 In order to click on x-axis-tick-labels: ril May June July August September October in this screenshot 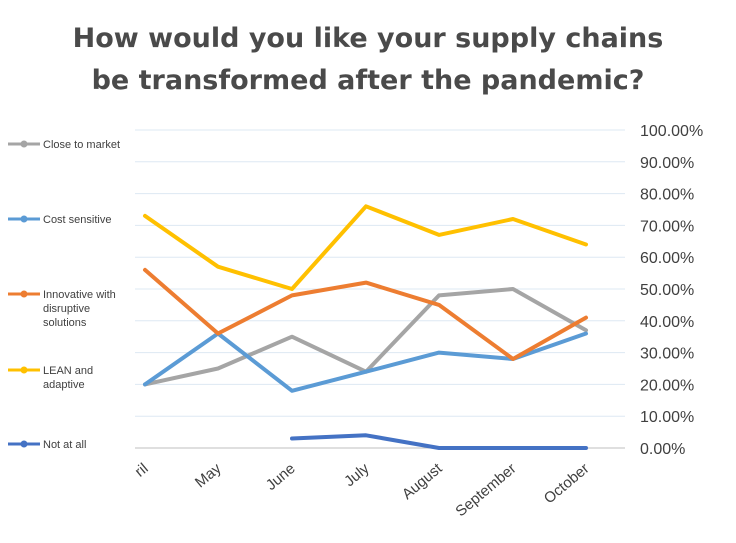, I will do `click(362, 490)`.